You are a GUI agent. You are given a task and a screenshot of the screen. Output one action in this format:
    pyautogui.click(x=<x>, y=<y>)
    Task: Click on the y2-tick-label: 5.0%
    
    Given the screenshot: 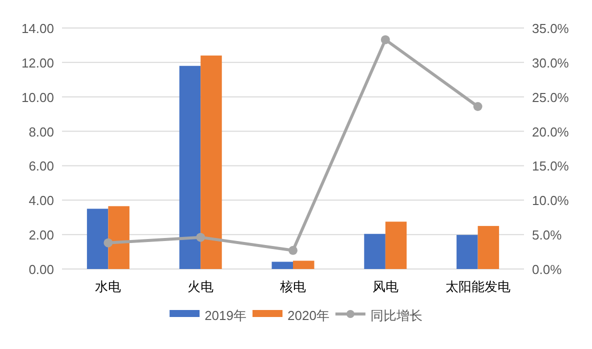 What is the action you would take?
    pyautogui.click(x=547, y=235)
    